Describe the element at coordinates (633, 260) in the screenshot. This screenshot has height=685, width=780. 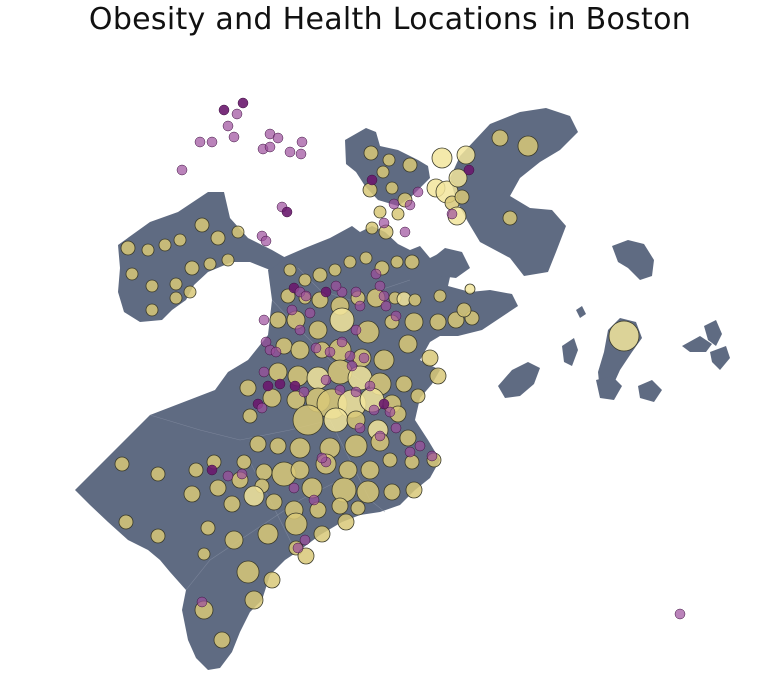
I see `island-lovells` at that location.